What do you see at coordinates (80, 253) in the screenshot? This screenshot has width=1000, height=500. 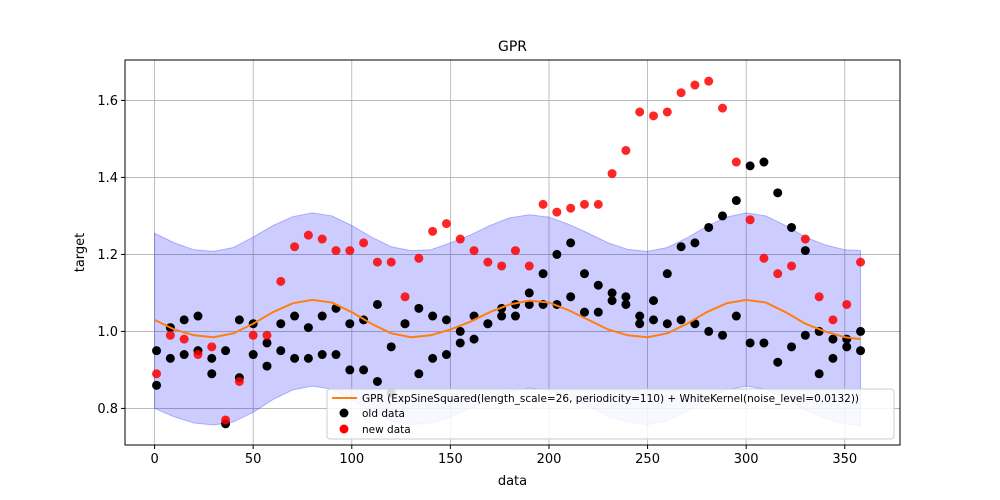 I see `y-axis-label: target` at bounding box center [80, 253].